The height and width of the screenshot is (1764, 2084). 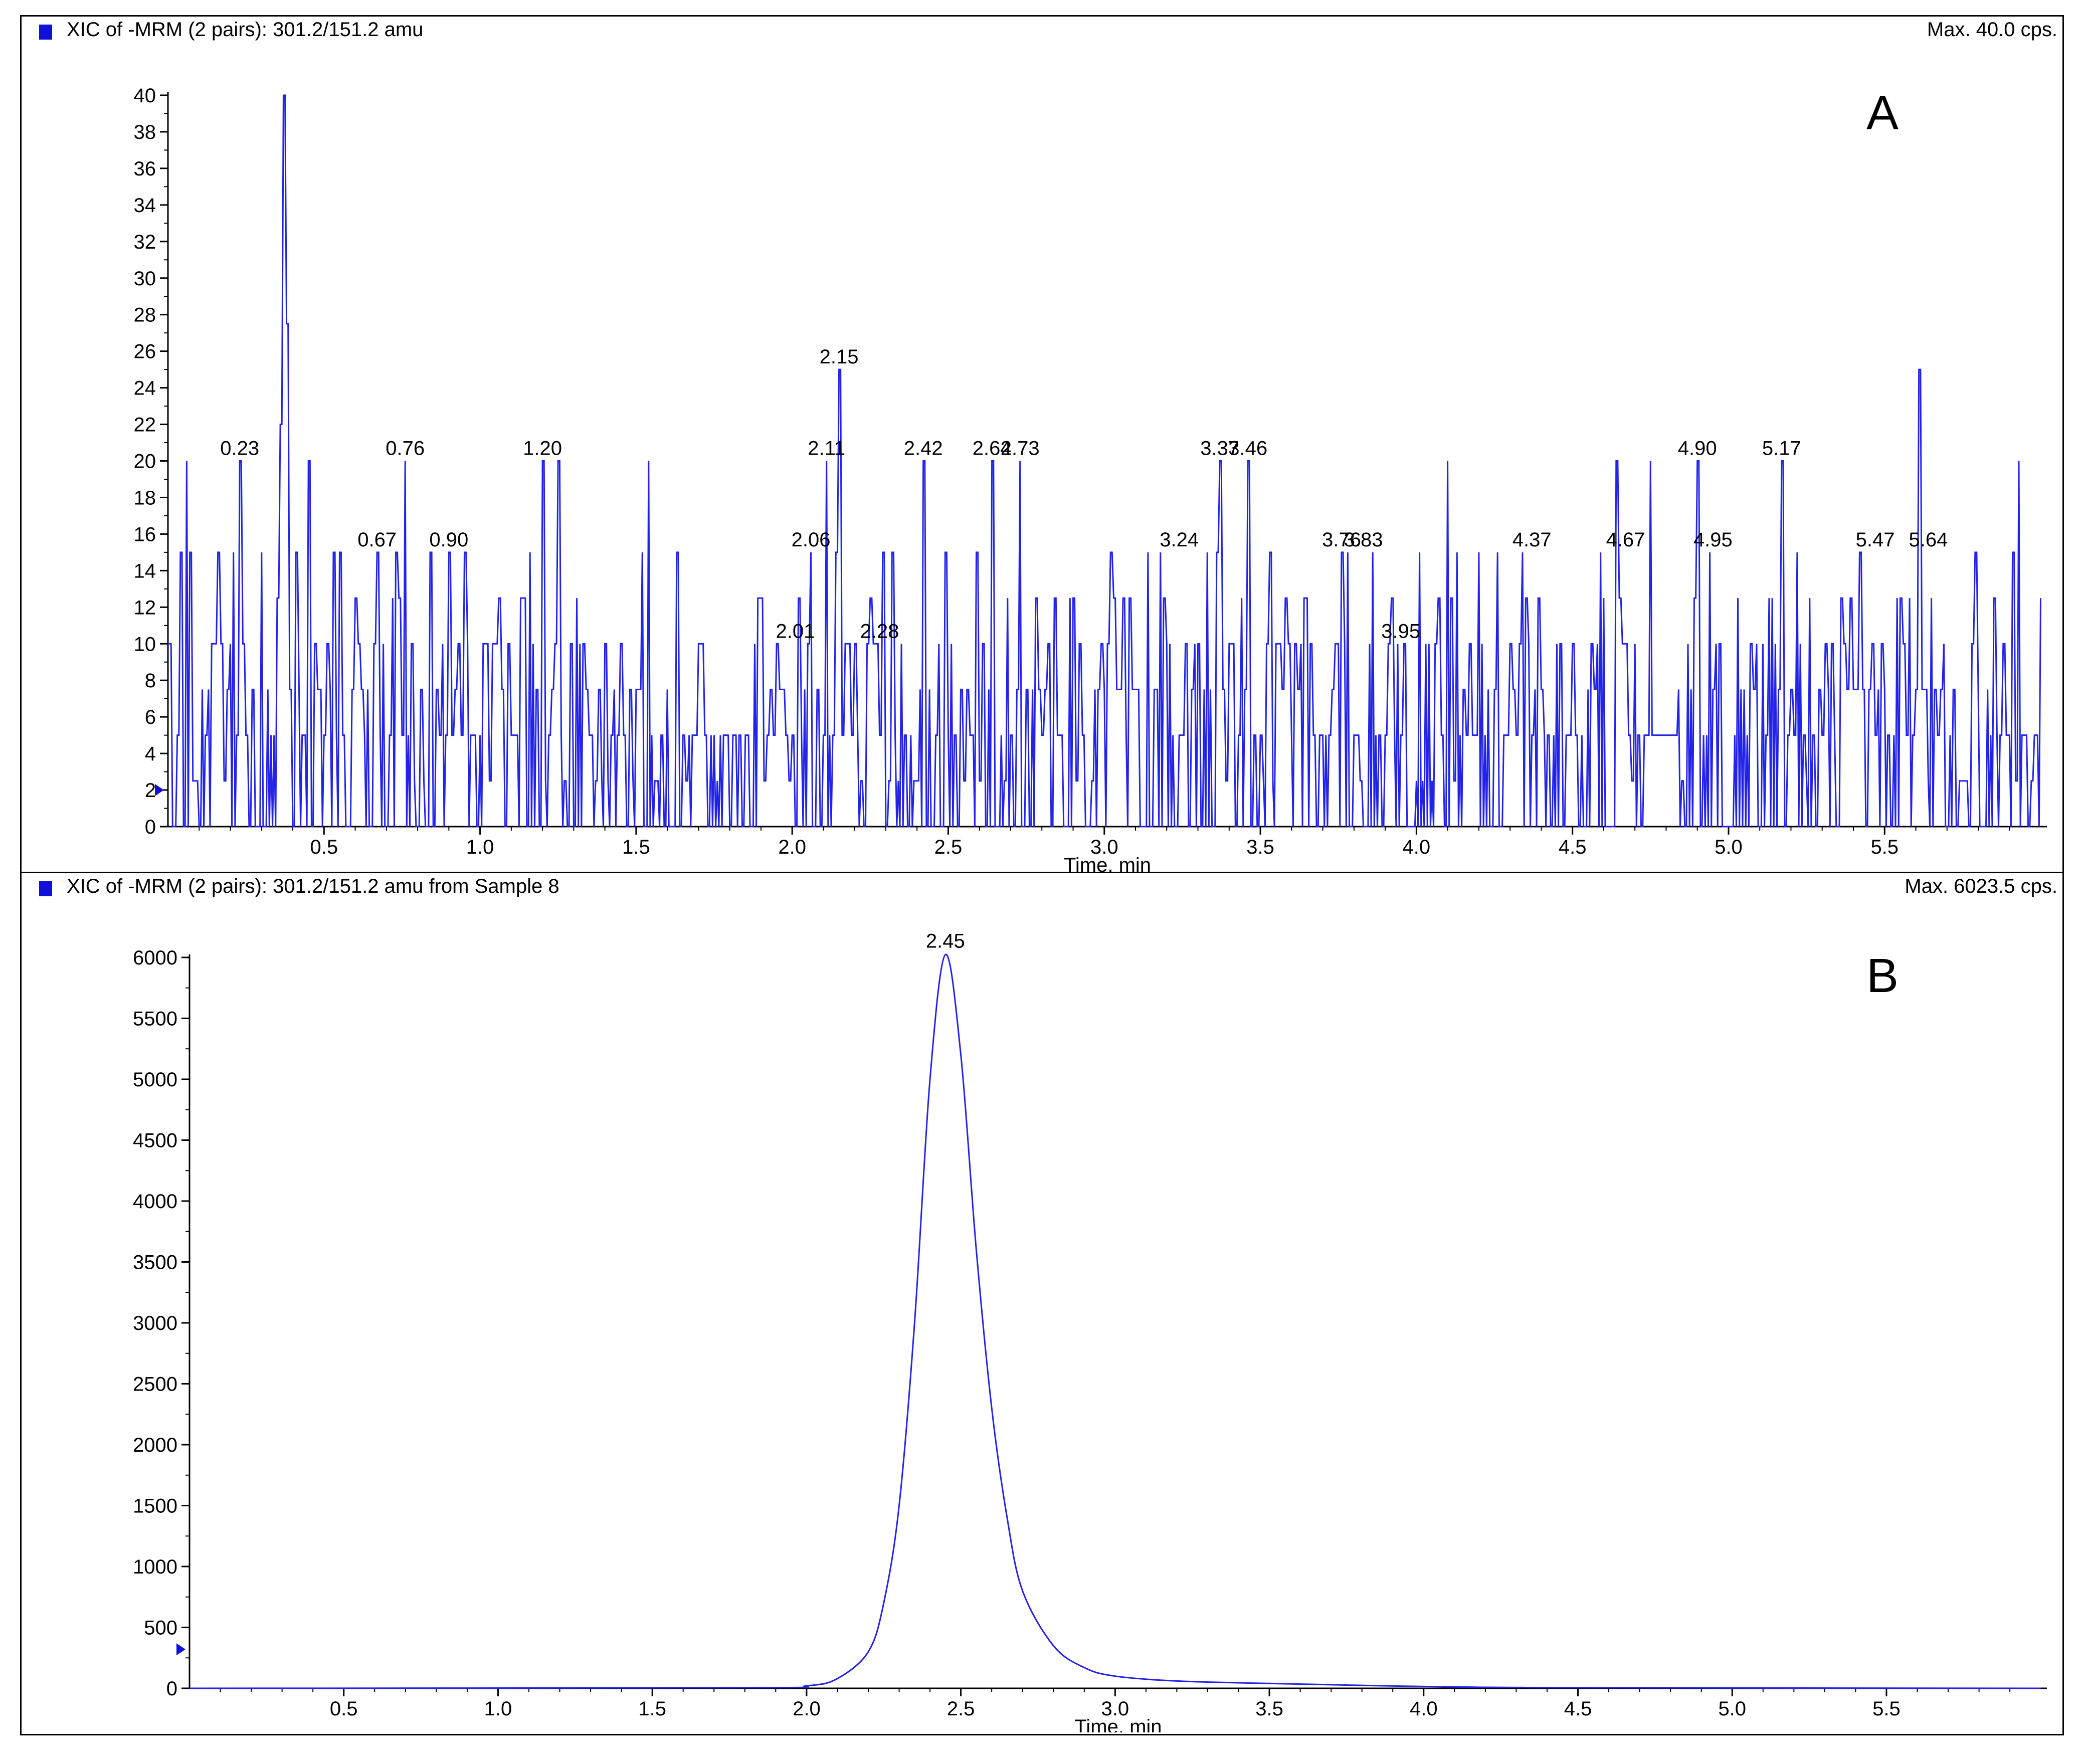 What do you see at coordinates (480, 847) in the screenshot?
I see `panel-a-x-tick-label: 1.0` at bounding box center [480, 847].